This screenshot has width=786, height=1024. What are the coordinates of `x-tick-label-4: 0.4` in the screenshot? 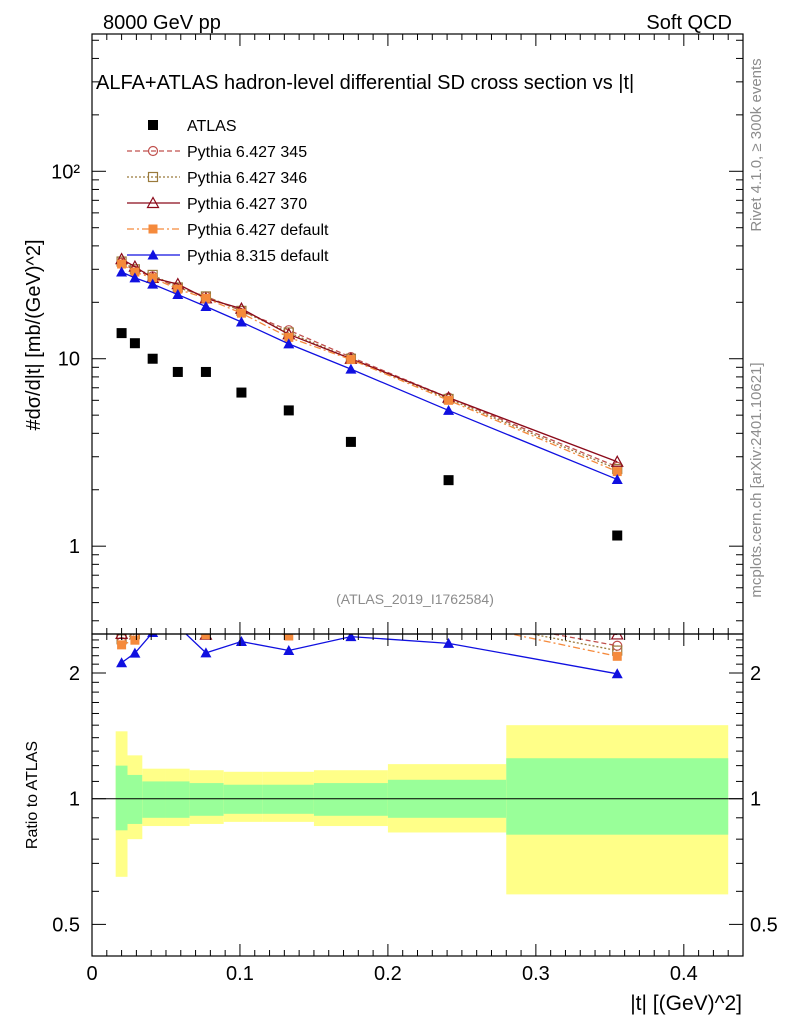 It's located at (684, 974).